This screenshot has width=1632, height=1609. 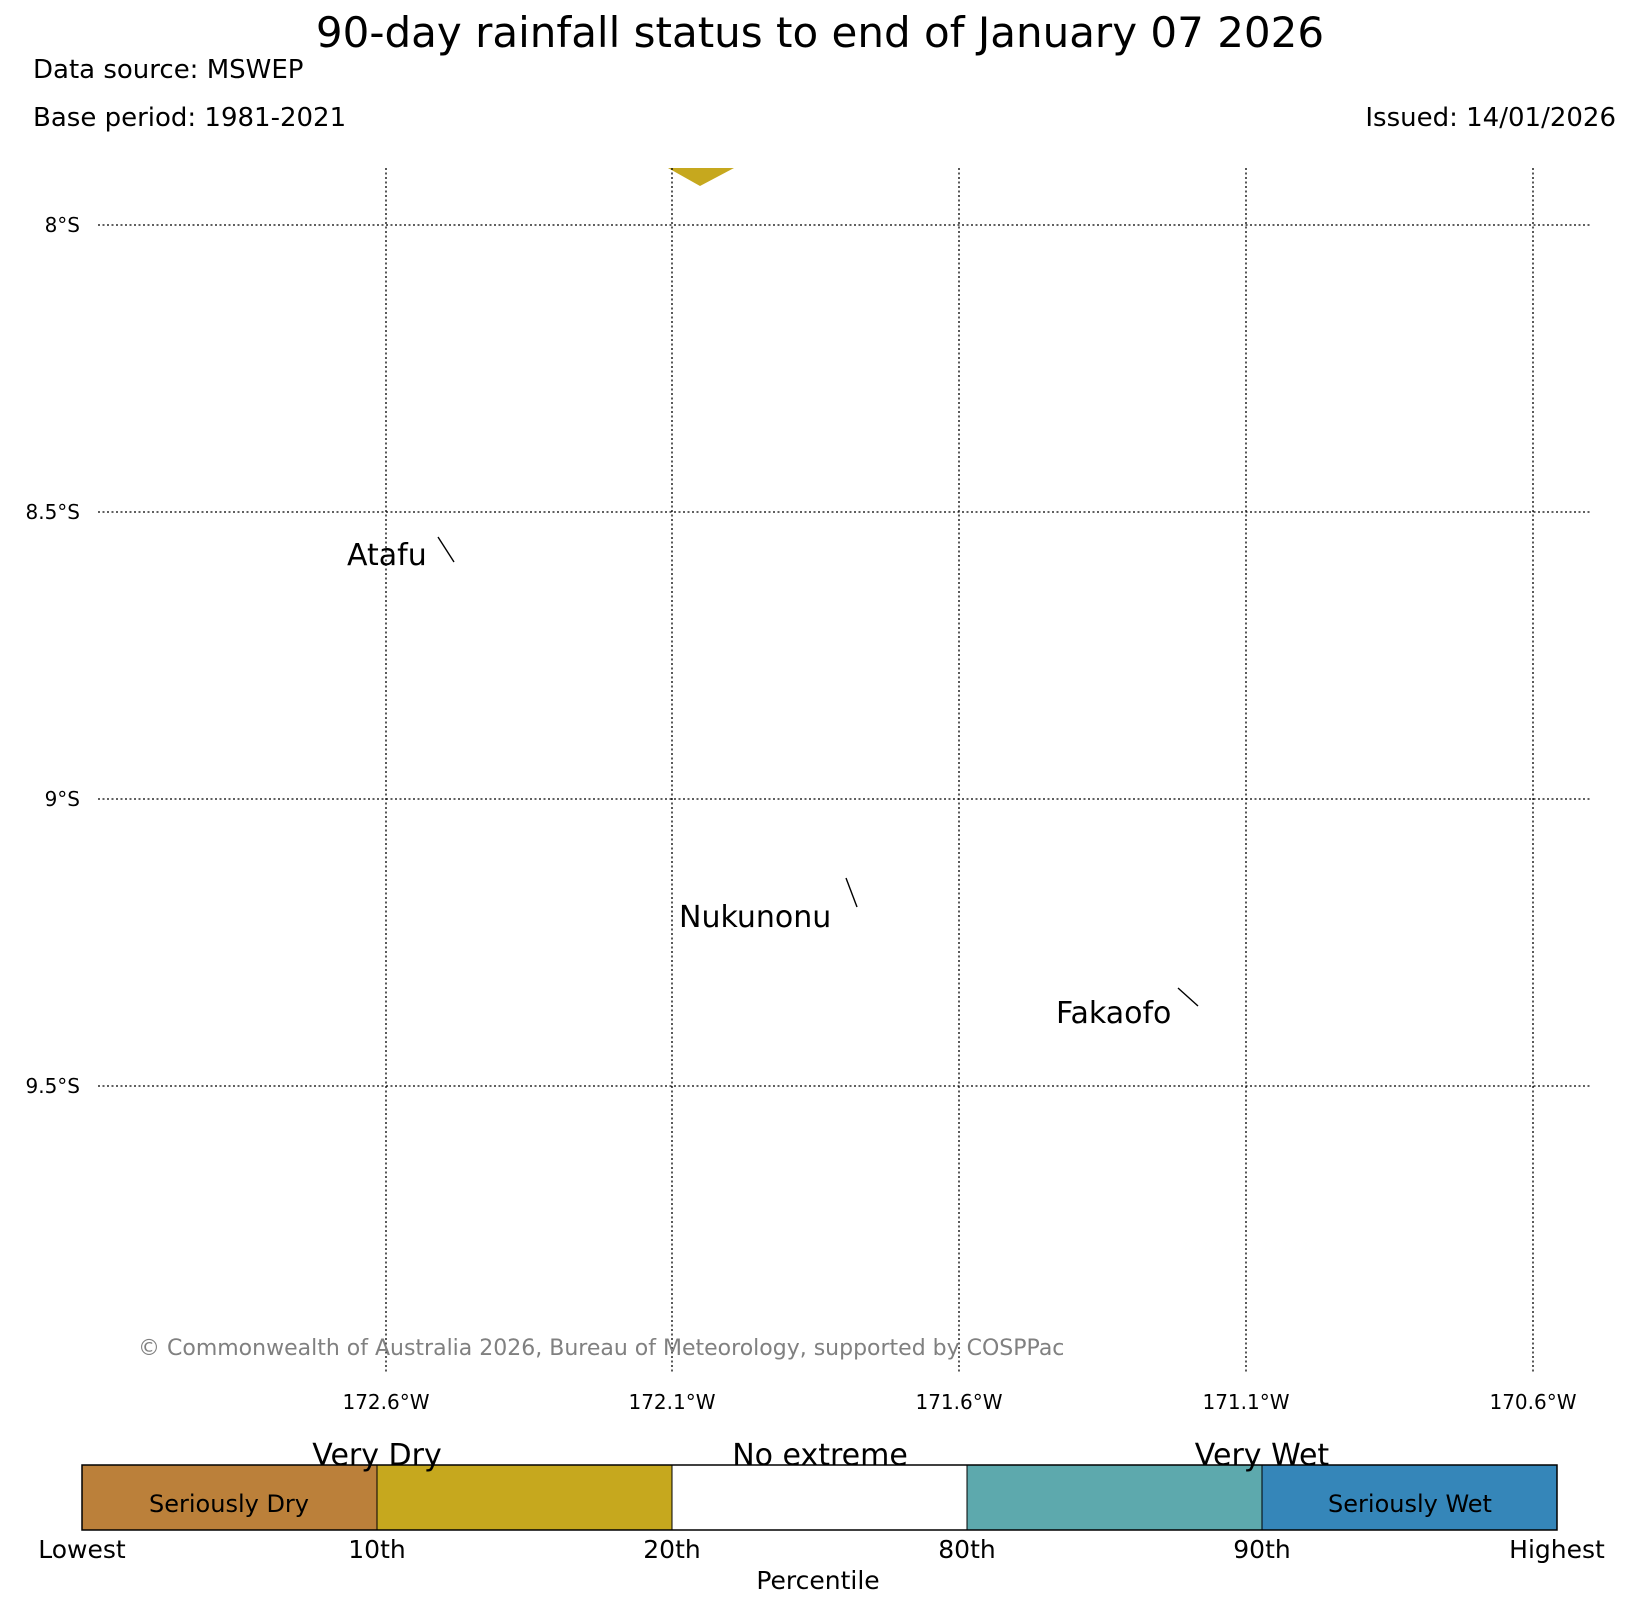 I want to click on legend-tick-90th: 90th, so click(x=1262, y=1549).